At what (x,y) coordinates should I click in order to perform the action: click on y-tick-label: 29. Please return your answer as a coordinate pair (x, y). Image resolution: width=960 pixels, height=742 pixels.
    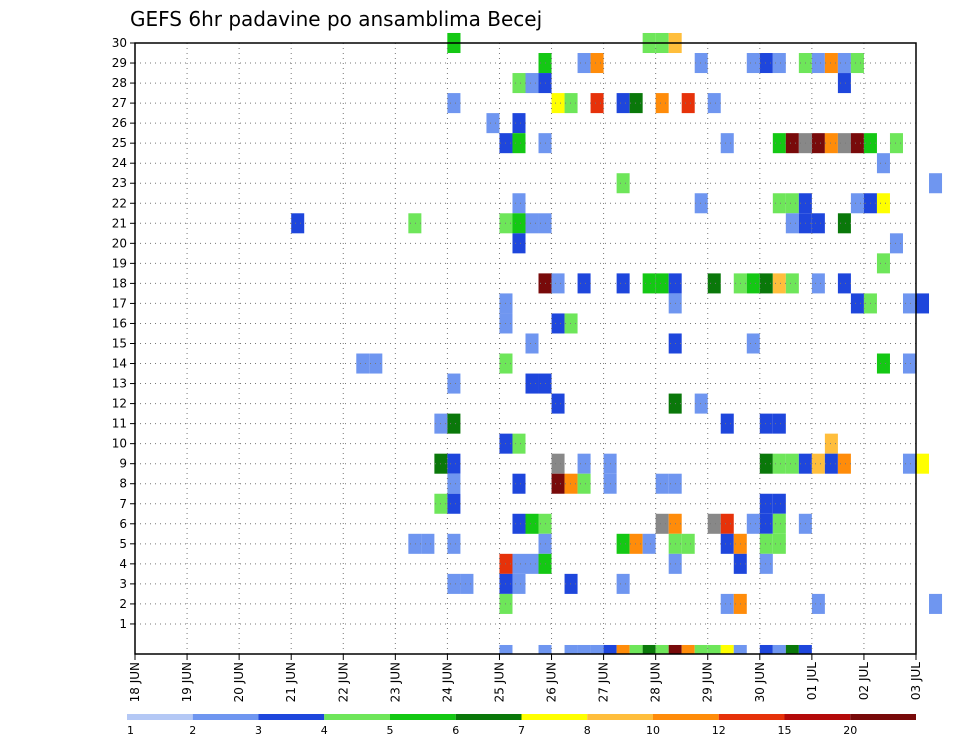
    Looking at the image, I should click on (119, 63).